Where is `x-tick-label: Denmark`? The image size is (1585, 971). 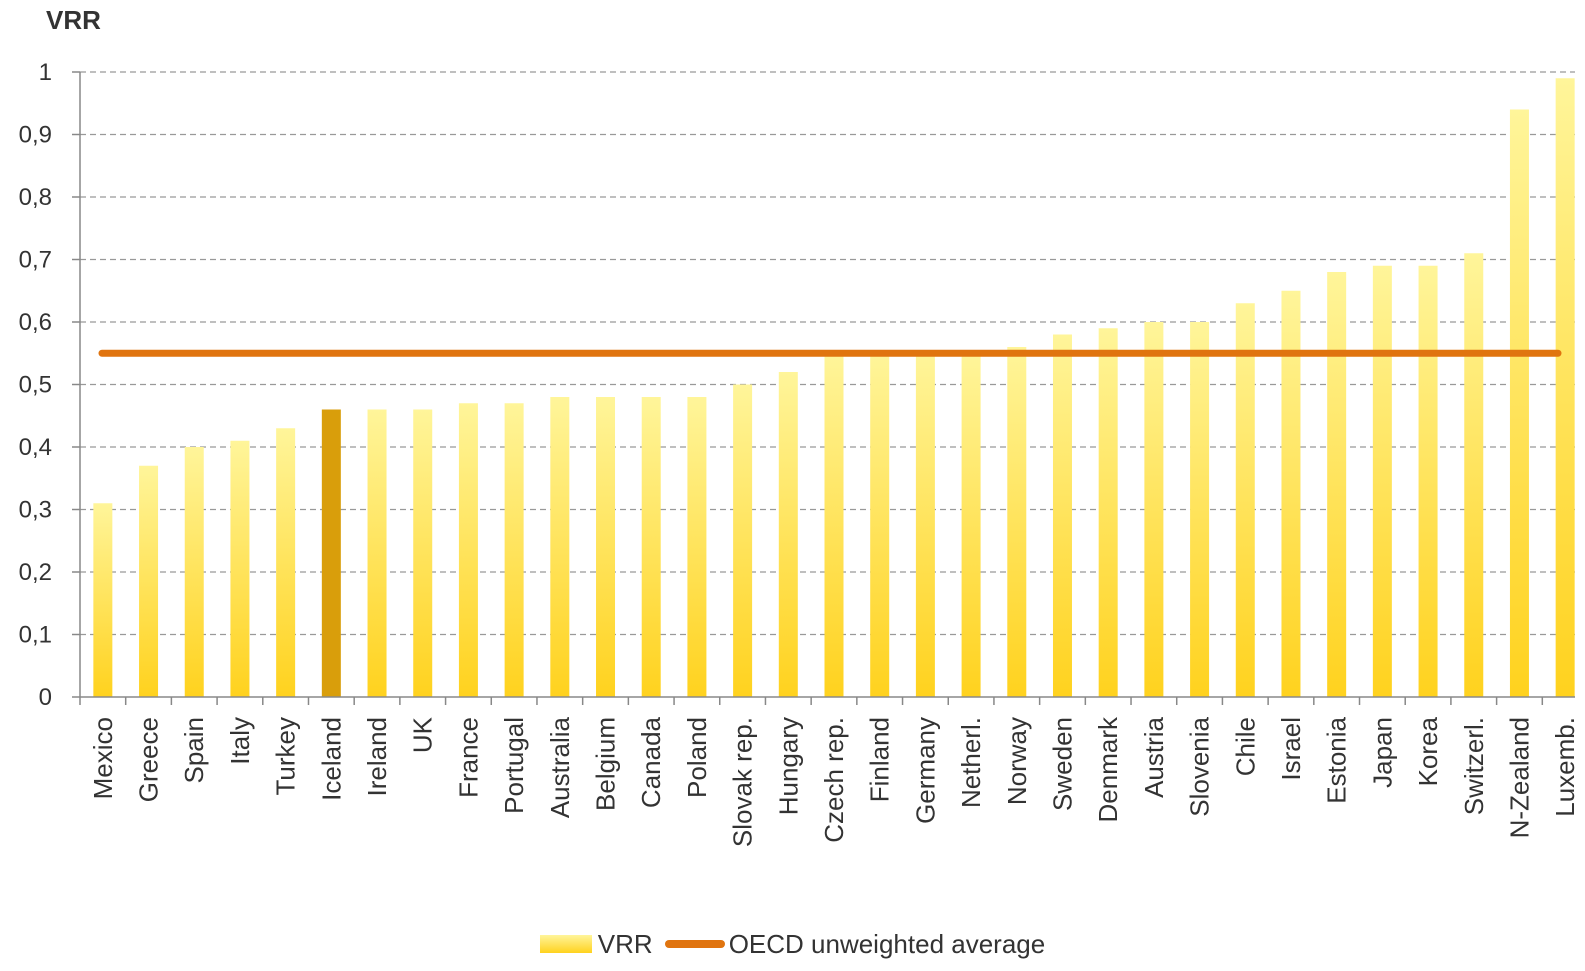
x-tick-label: Denmark is located at coordinates (1108, 769).